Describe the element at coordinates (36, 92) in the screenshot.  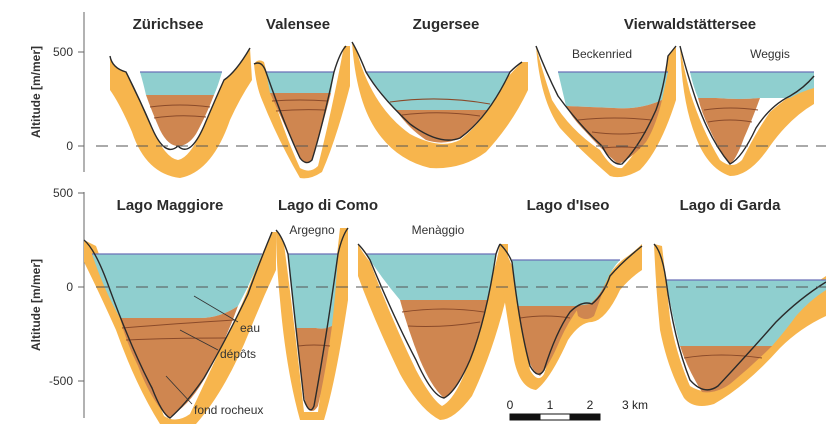
I see `top-axis-label: Altitude [m/mer]` at that location.